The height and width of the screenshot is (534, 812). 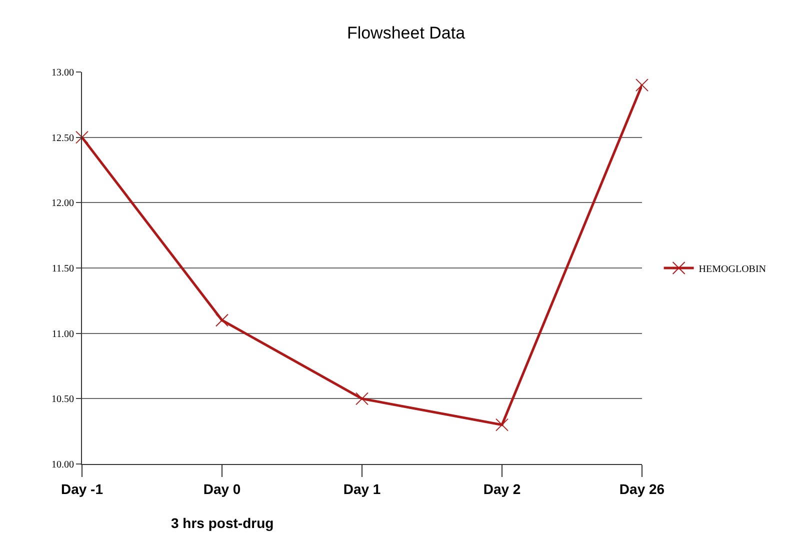 What do you see at coordinates (63, 334) in the screenshot?
I see `y-tick-label: 11.00` at bounding box center [63, 334].